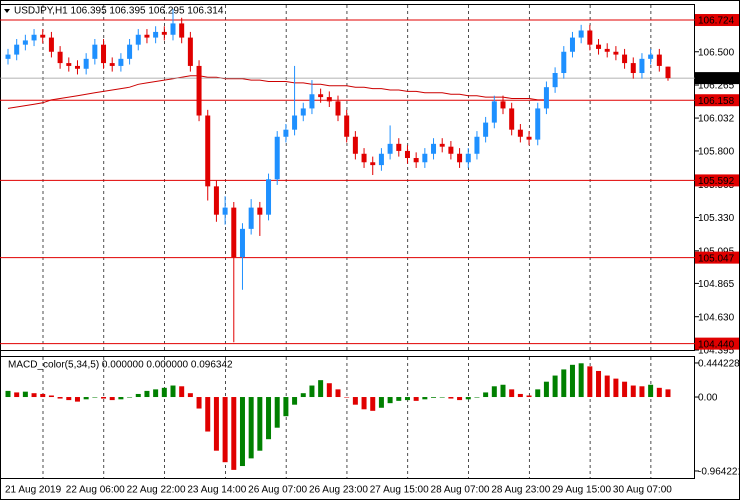 The height and width of the screenshot is (500, 740). I want to click on moving-average, so click(277, 92).